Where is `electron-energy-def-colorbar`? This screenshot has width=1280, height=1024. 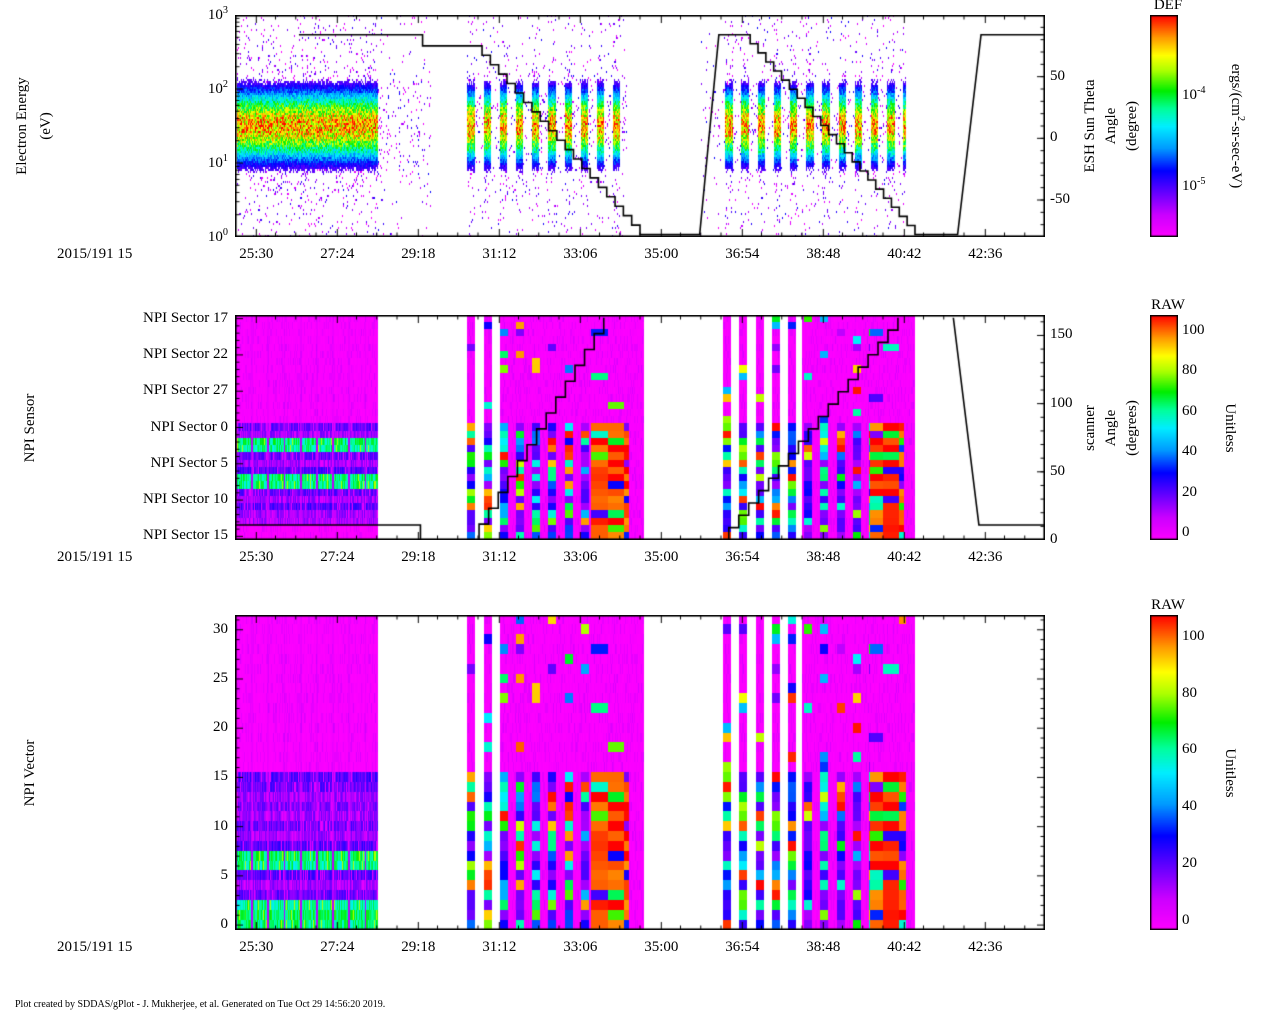
electron-energy-def-colorbar is located at coordinates (1164, 126).